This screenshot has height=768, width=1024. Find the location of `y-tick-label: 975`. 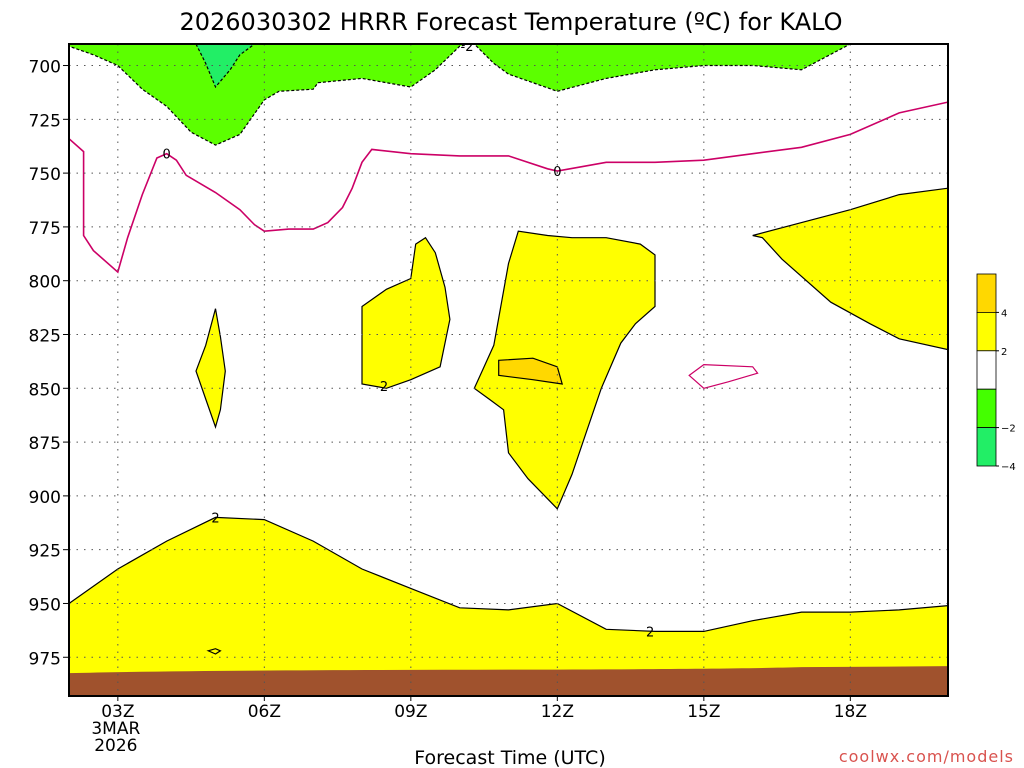

y-tick-label: 975 is located at coordinates (45, 659).